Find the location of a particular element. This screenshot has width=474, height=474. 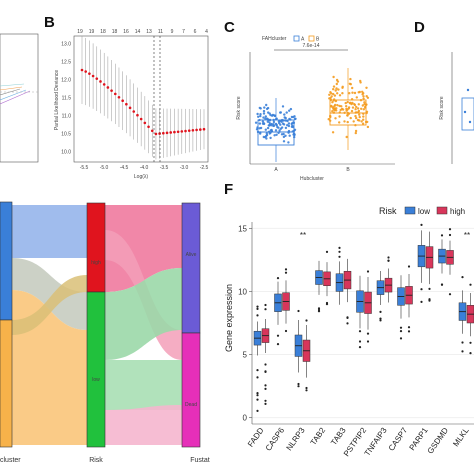

panel-d-point is located at coordinates (468, 90).